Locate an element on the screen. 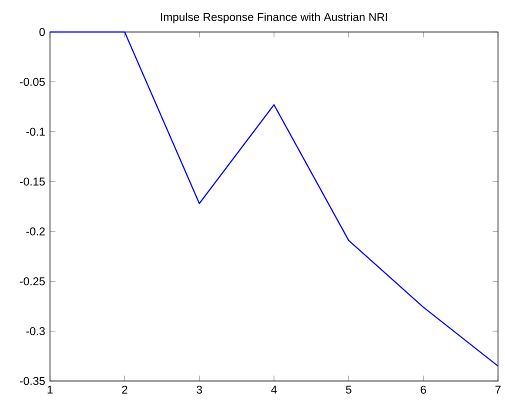 The height and width of the screenshot is (409, 505). x-tick-label: 3 is located at coordinates (199, 390).